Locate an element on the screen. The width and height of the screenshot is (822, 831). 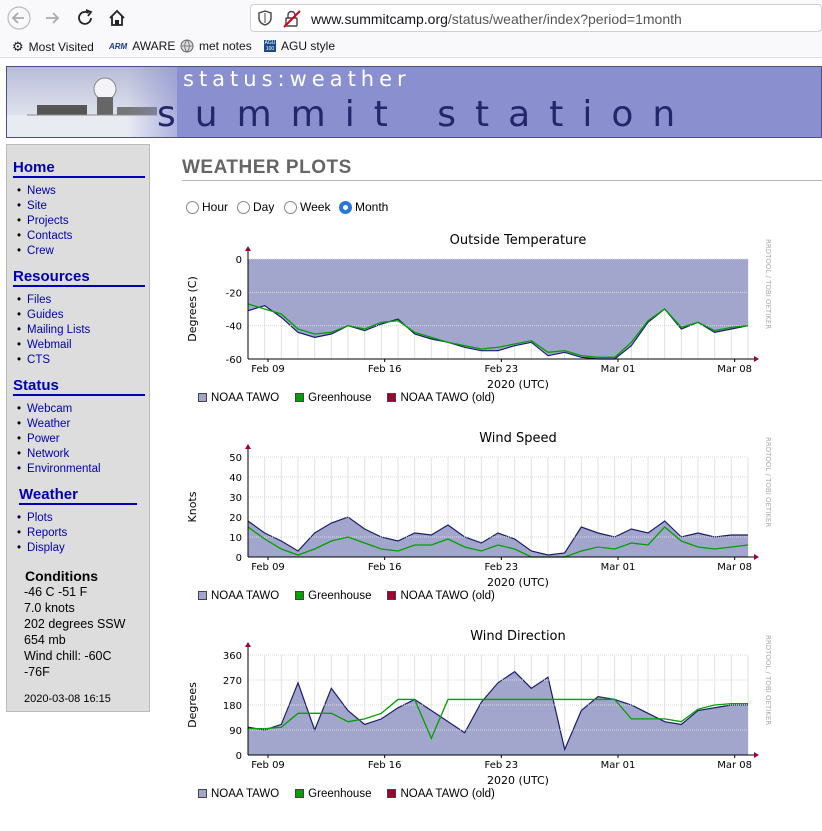
y-tick-label: 50 is located at coordinates (235, 458).